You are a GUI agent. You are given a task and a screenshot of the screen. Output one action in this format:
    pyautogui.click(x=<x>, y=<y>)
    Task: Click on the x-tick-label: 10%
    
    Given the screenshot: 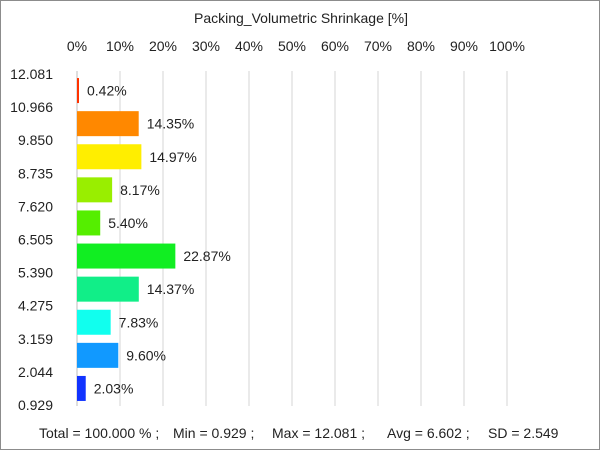 What is the action you would take?
    pyautogui.click(x=120, y=46)
    